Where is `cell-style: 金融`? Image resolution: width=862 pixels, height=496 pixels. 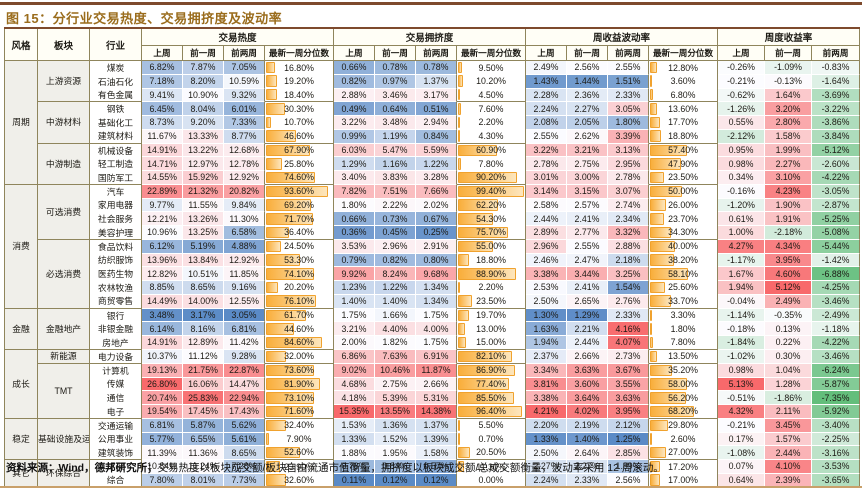 cell-style: 金融 is located at coordinates (21, 328).